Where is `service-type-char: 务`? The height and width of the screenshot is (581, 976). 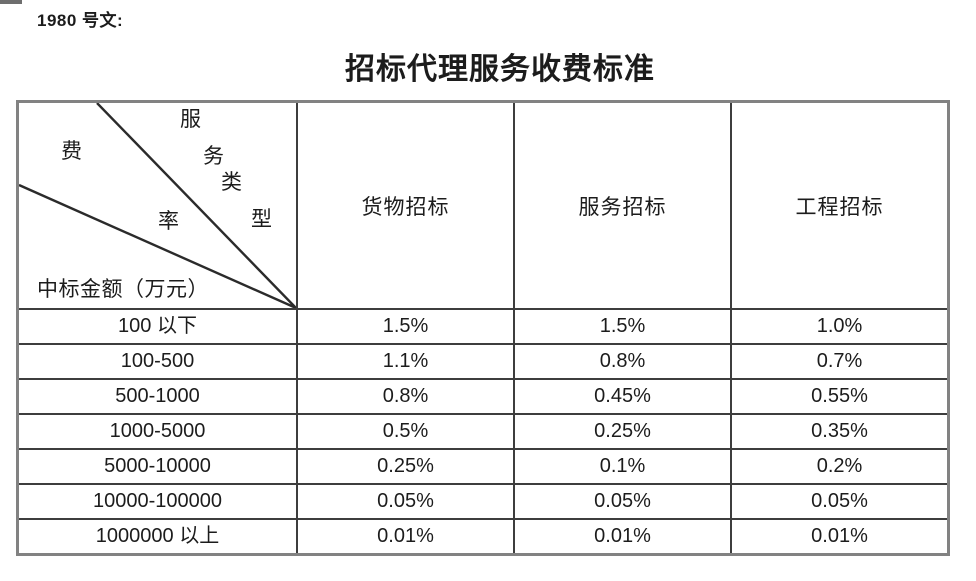
service-type-char: 务 is located at coordinates (213, 156).